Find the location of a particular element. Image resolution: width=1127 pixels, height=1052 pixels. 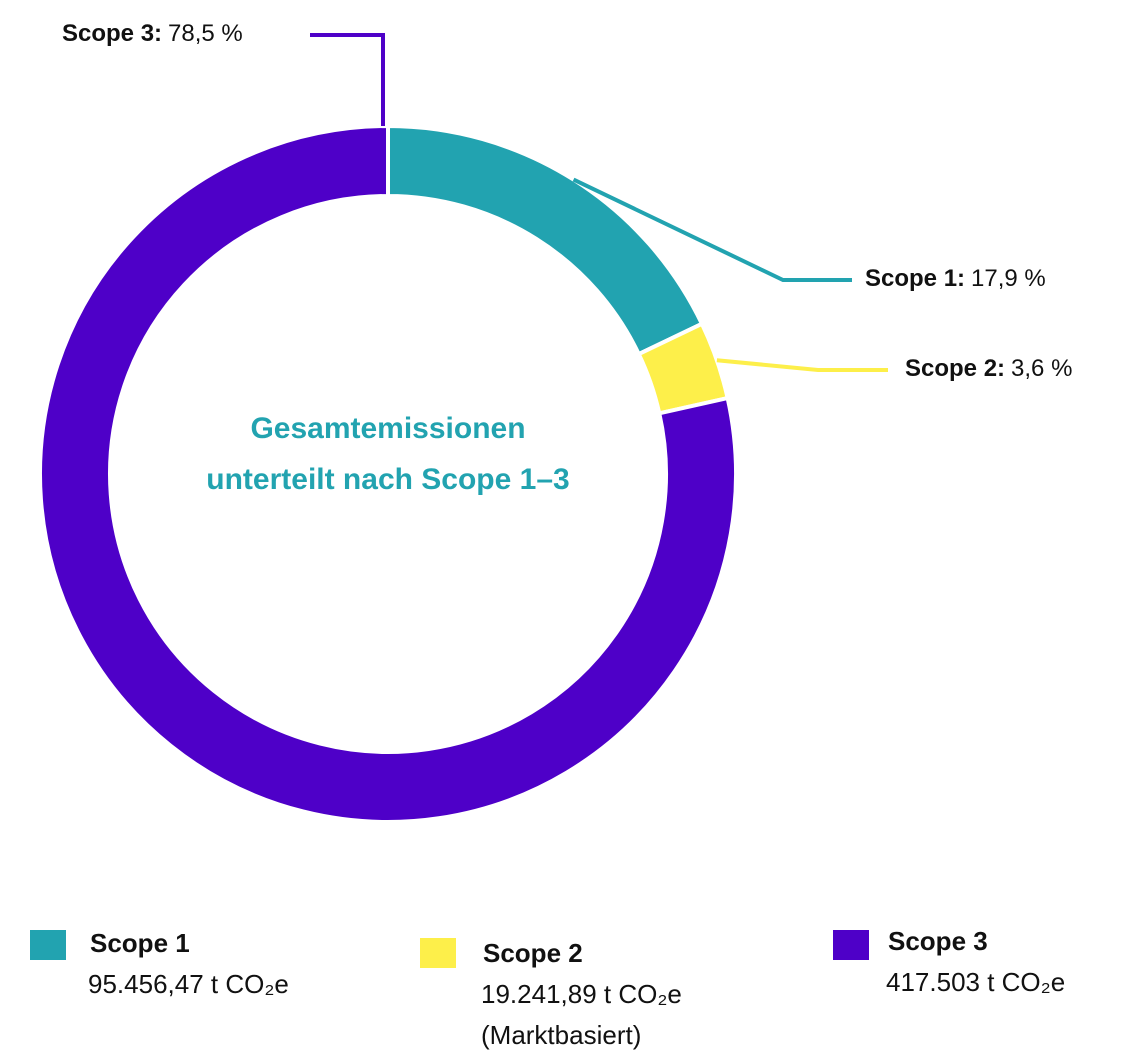

donut-slice is located at coordinates (545, 240).